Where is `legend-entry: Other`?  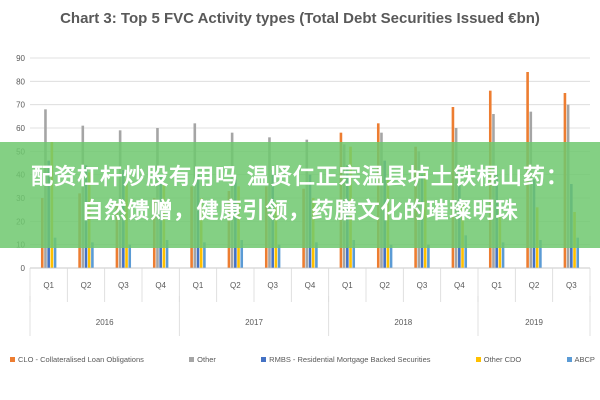
legend-entry: Other is located at coordinates (202, 359).